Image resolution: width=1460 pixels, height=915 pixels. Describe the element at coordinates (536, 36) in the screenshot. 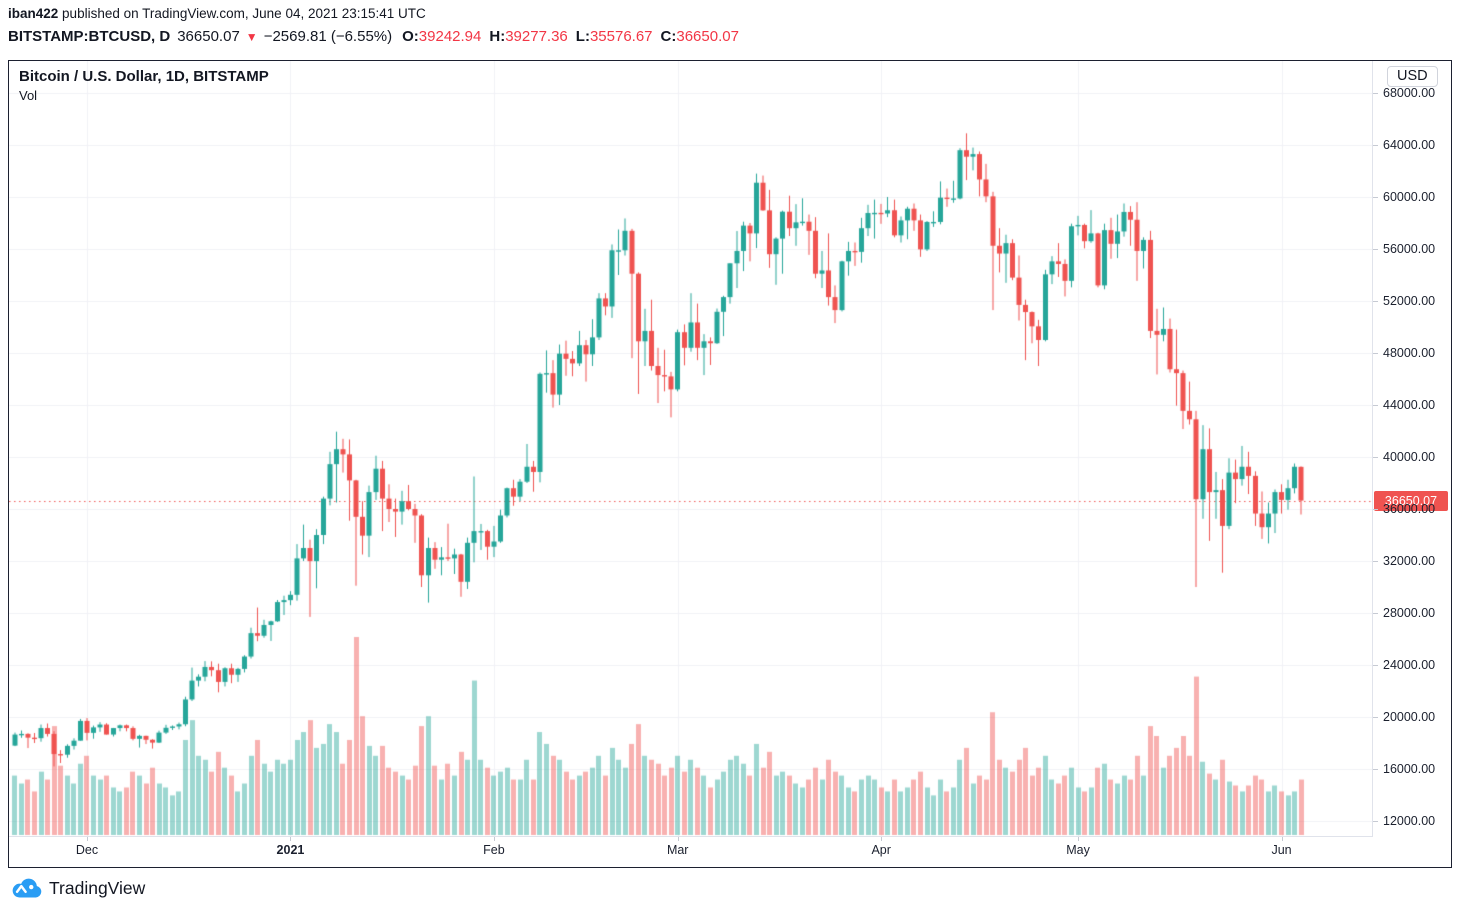

I see `high-value: 39277.36` at that location.